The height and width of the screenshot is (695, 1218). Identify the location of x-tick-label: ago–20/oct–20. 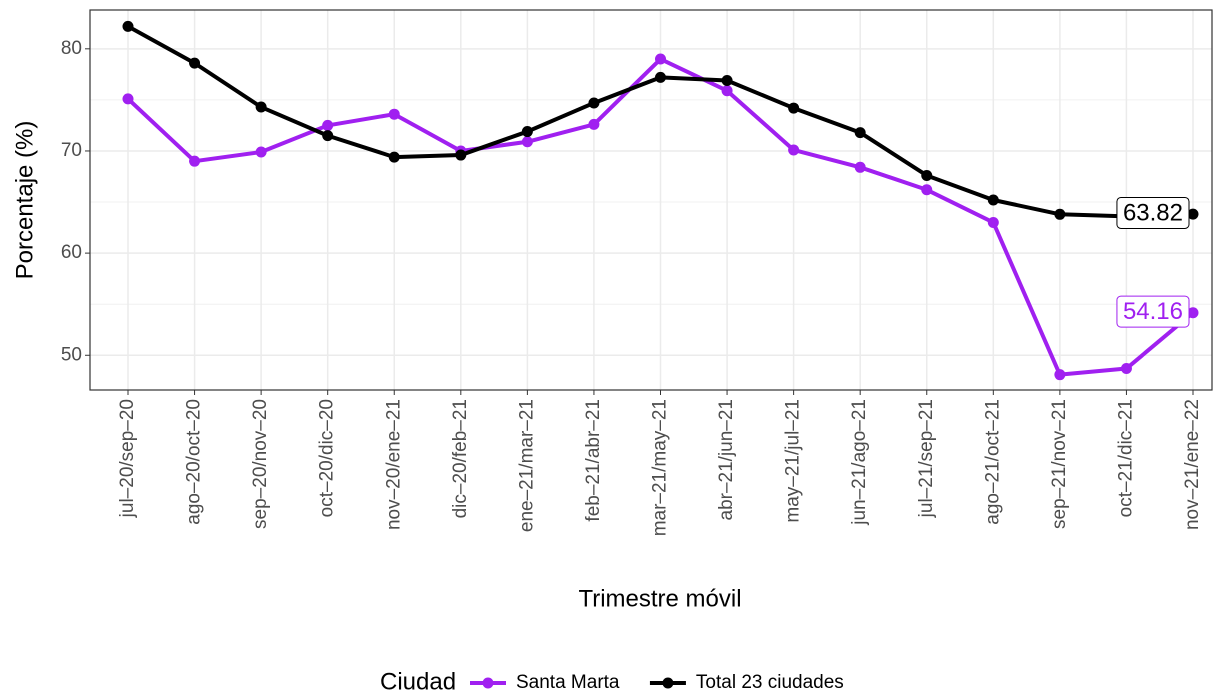
(194, 462).